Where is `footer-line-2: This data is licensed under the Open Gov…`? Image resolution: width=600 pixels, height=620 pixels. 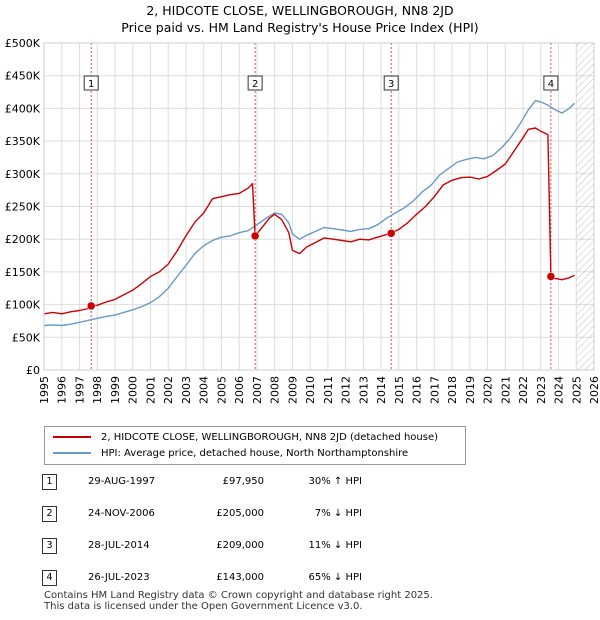
footer-line-2: This data is licensed under the Open Gov… is located at coordinates (203, 606).